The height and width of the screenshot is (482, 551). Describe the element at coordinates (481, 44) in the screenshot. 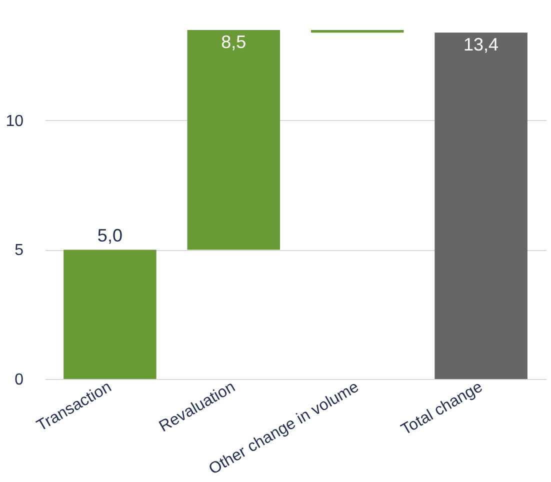

I see `data-label: 13,4` at that location.